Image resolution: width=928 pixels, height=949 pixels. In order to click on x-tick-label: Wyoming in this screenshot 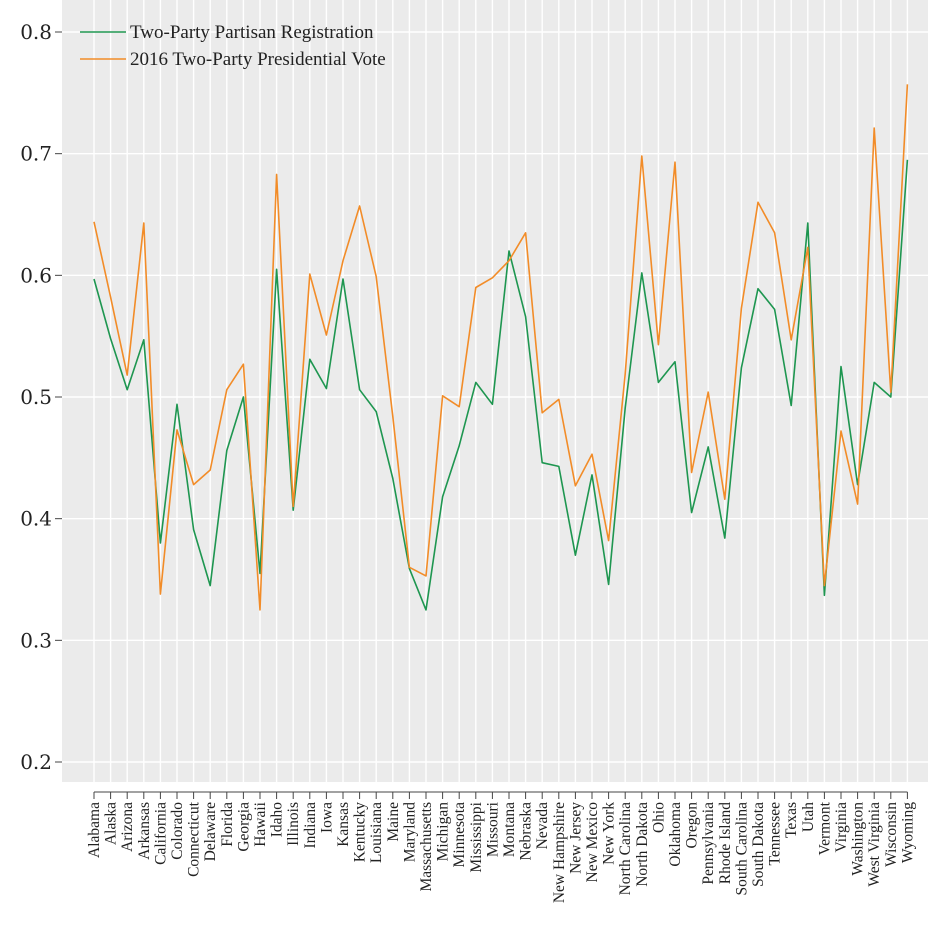, I will do `click(907, 832)`.